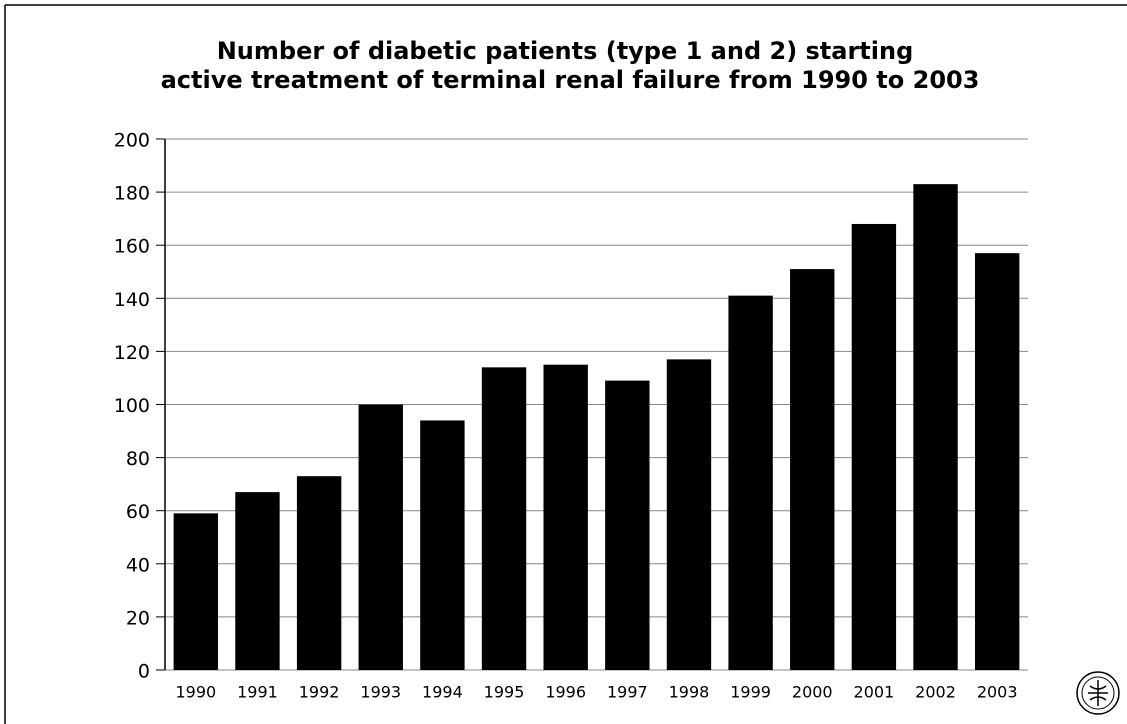 The height and width of the screenshot is (724, 1127). What do you see at coordinates (935, 692) in the screenshot?
I see `x-tick-label: 2002` at bounding box center [935, 692].